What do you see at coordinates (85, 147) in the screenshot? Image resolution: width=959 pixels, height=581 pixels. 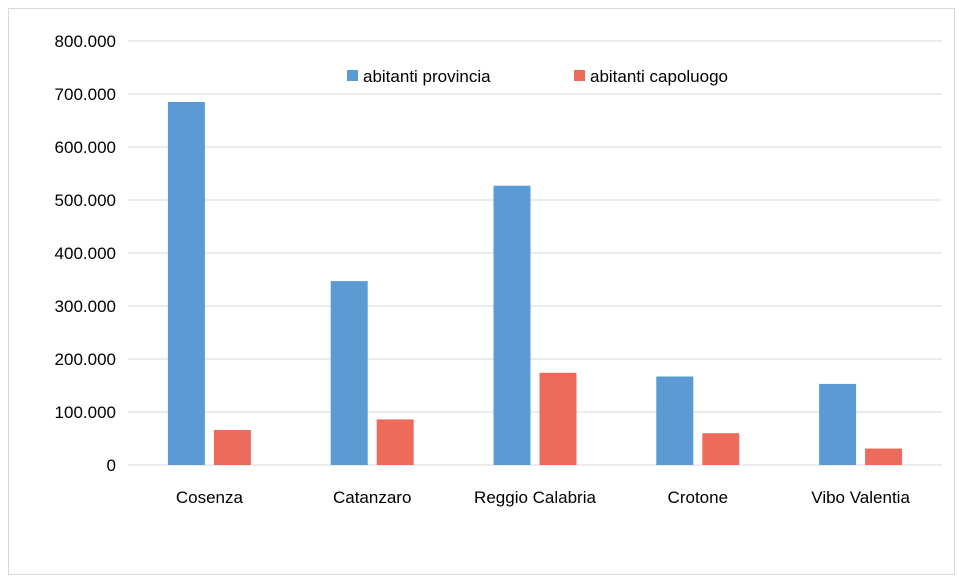 I see `y-tick-label: 600.000` at bounding box center [85, 147].